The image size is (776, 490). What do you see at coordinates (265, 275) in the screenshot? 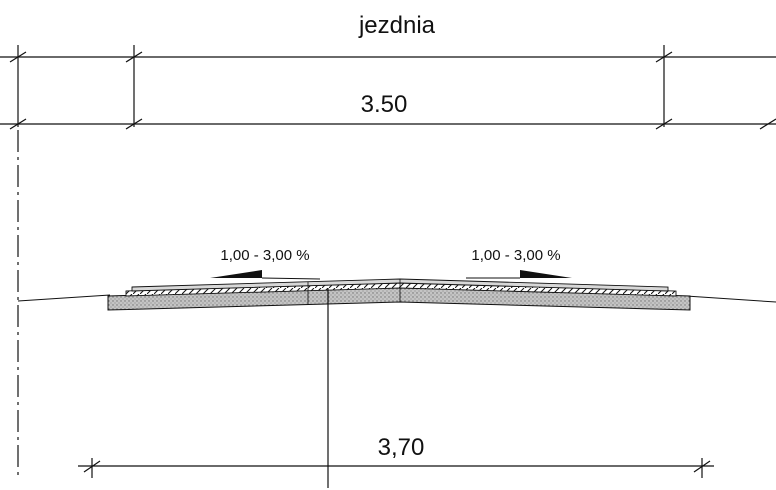
I see `slope-arrow-left` at bounding box center [265, 275].